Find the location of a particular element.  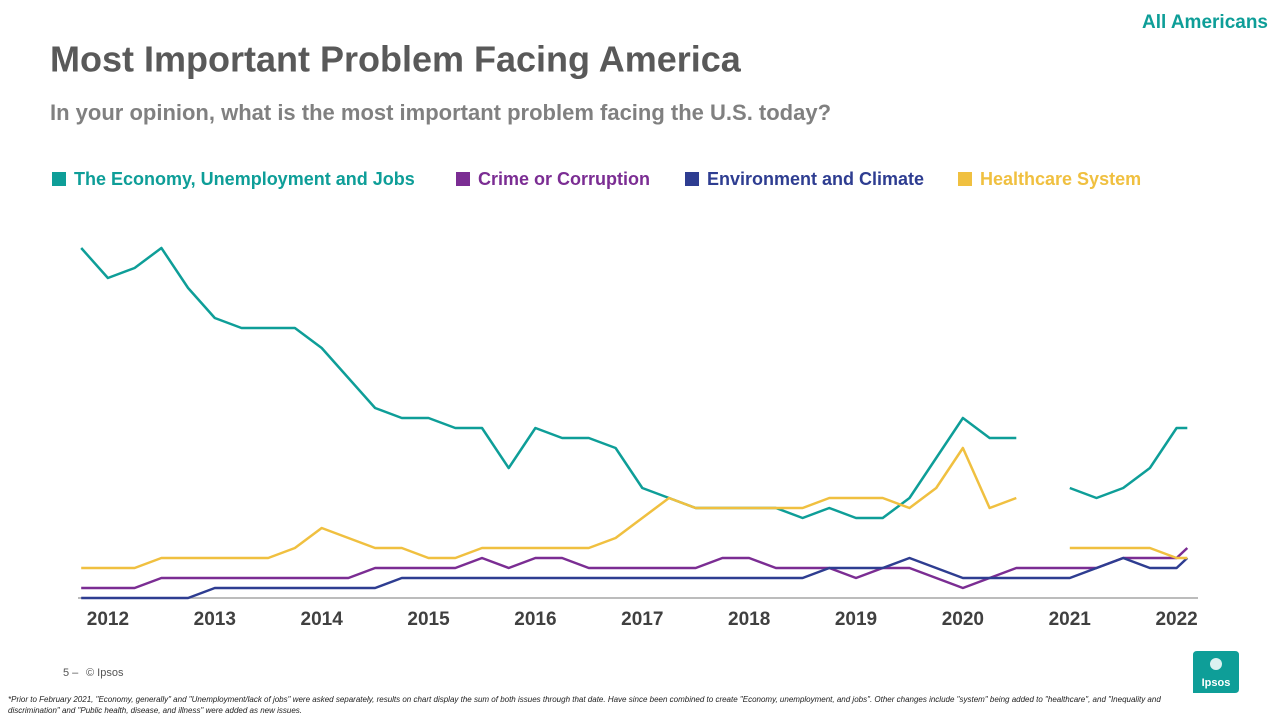

x-tick-label: 2020 is located at coordinates (963, 619).